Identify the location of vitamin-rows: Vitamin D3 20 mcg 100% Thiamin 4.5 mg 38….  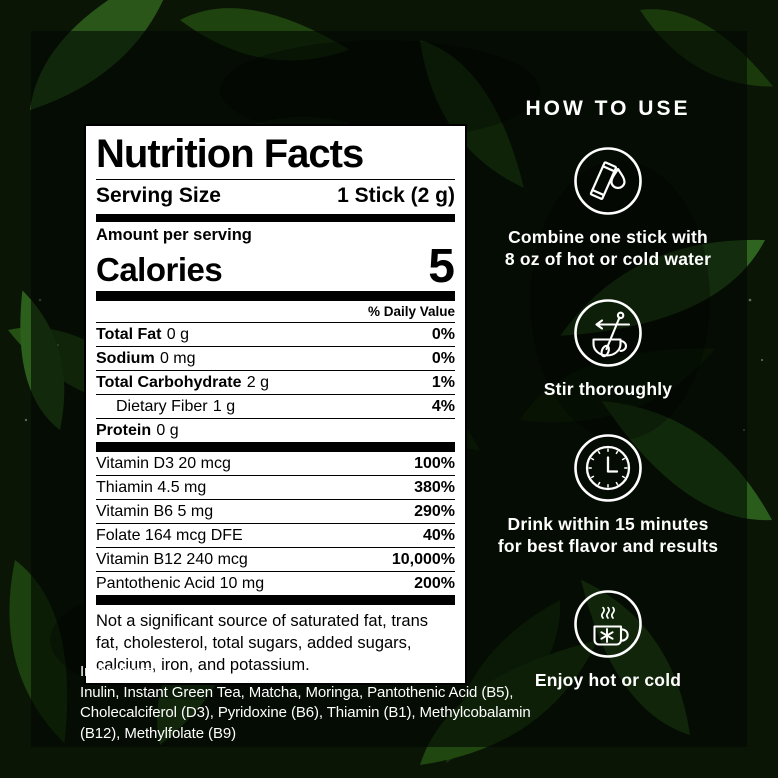
(275, 523).